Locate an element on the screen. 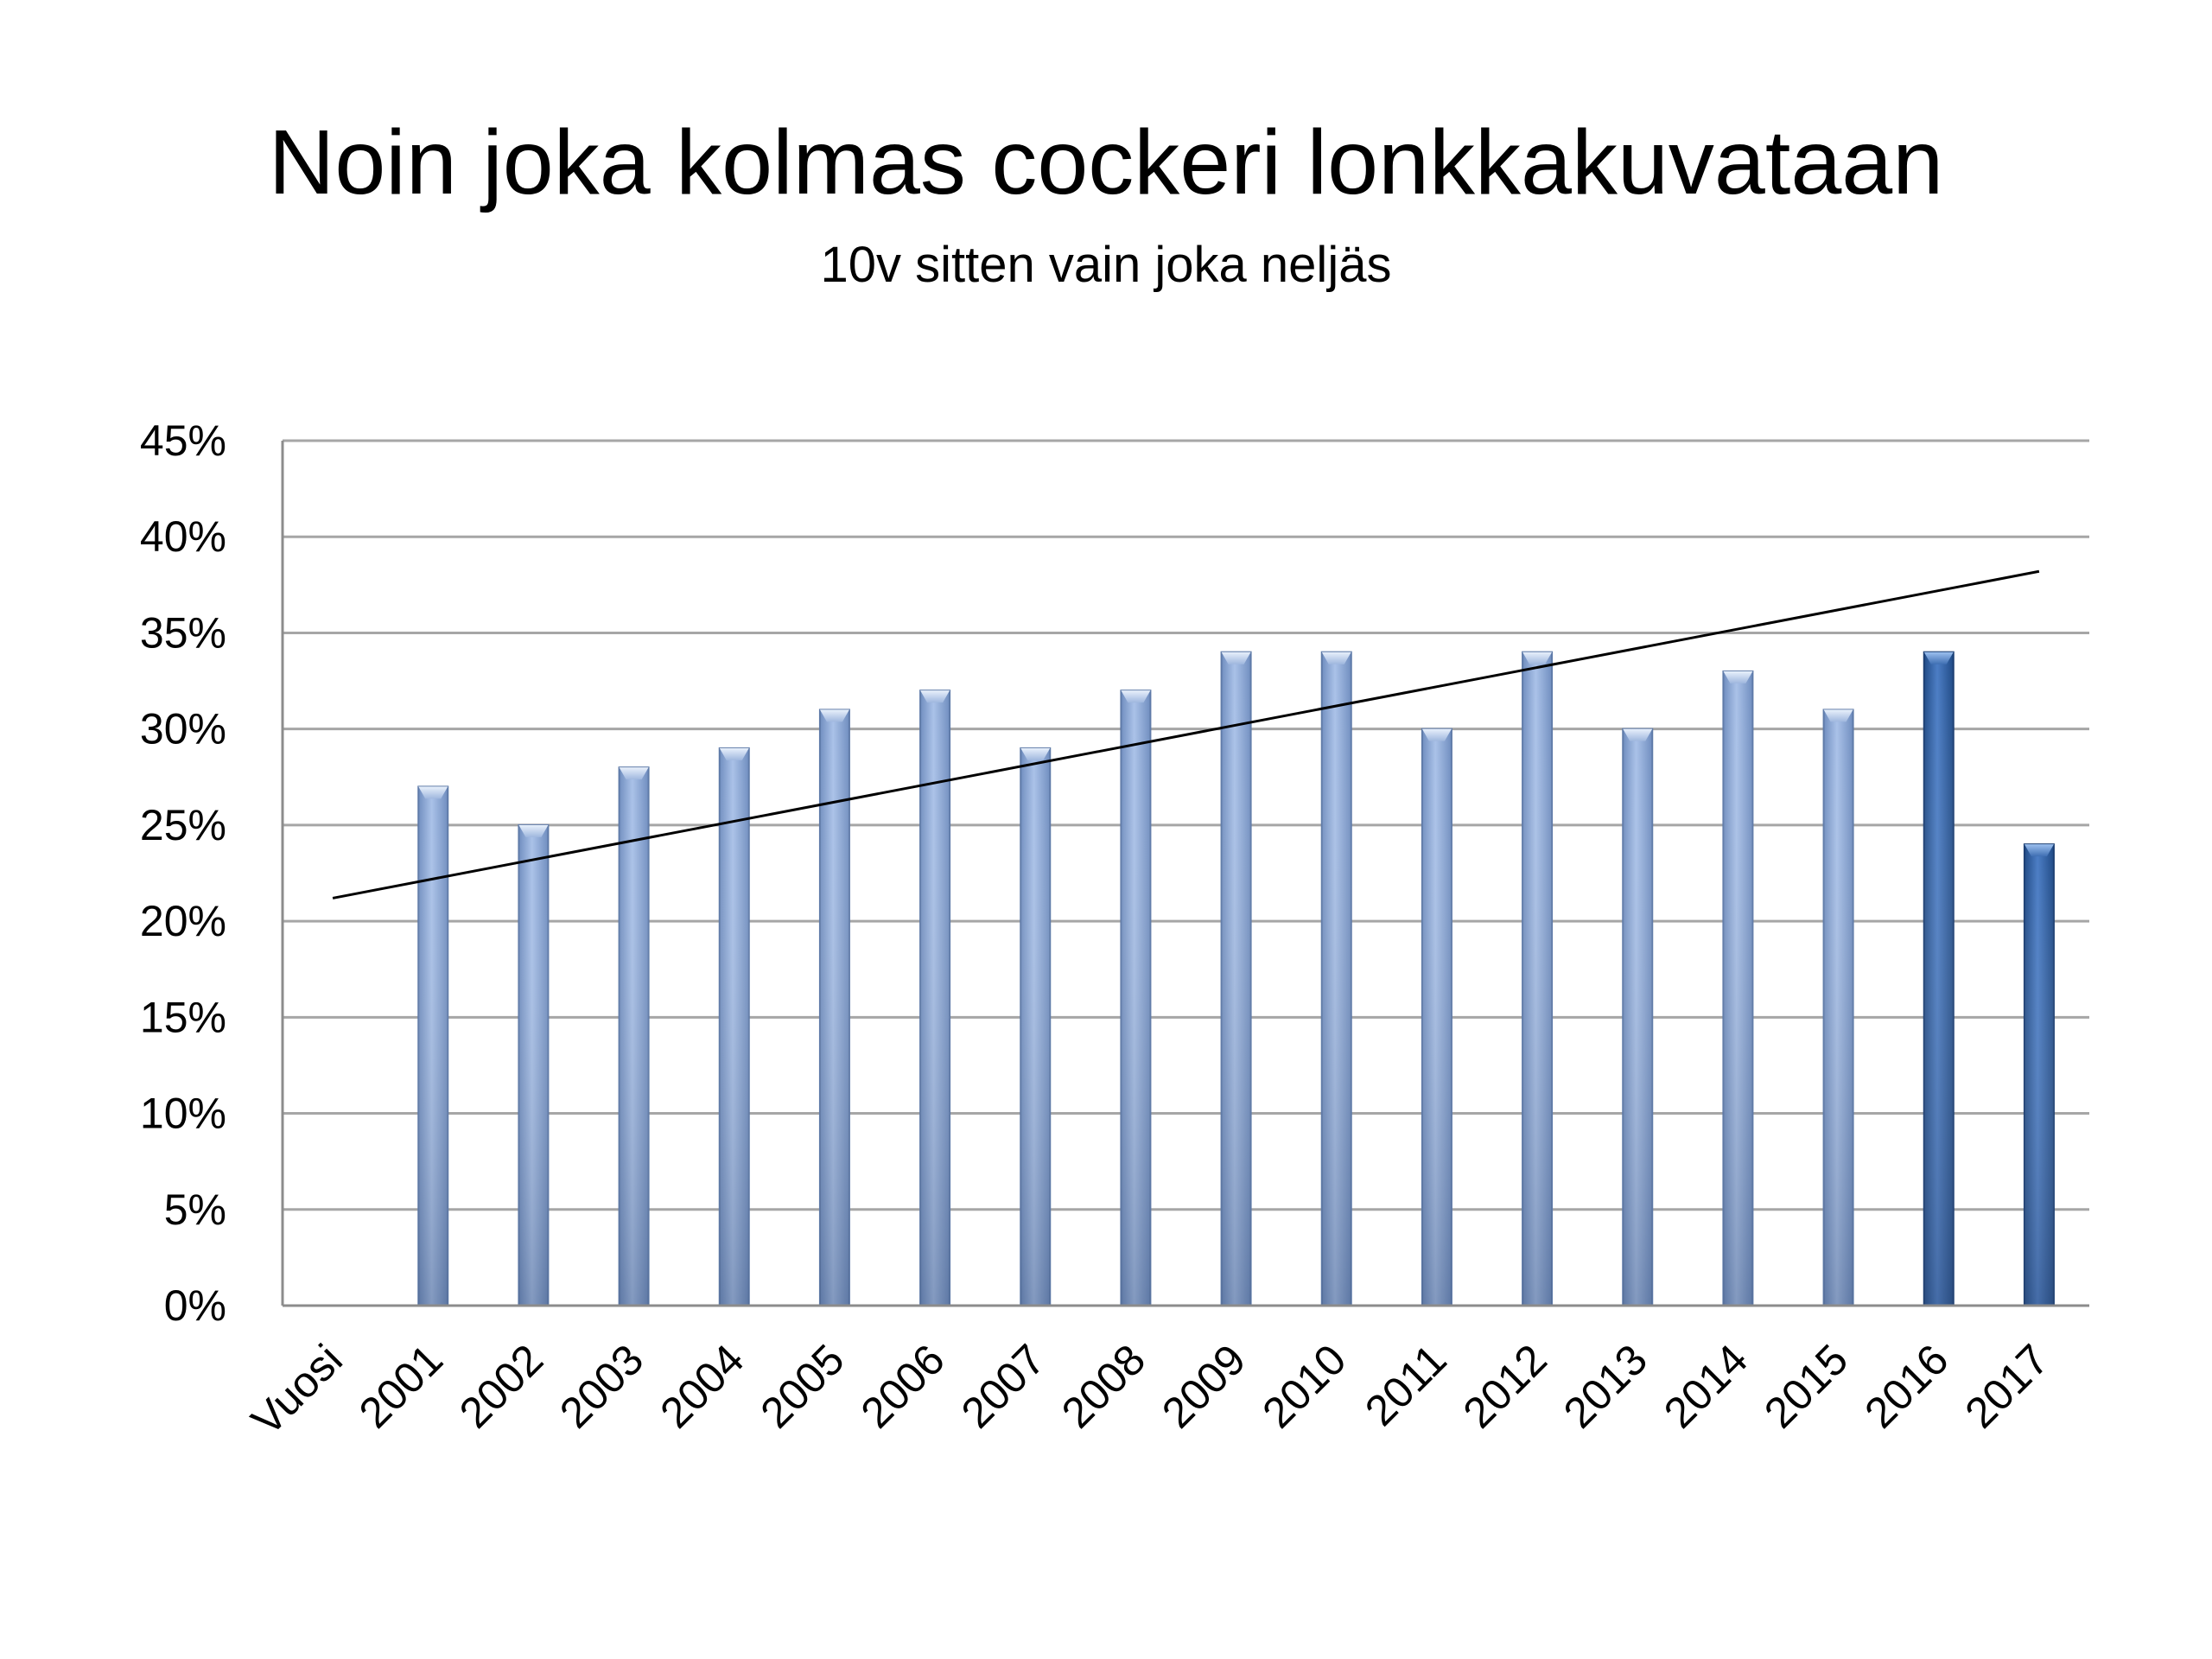 This screenshot has width=2212, height=1659. bar-2001 is located at coordinates (433, 1045).